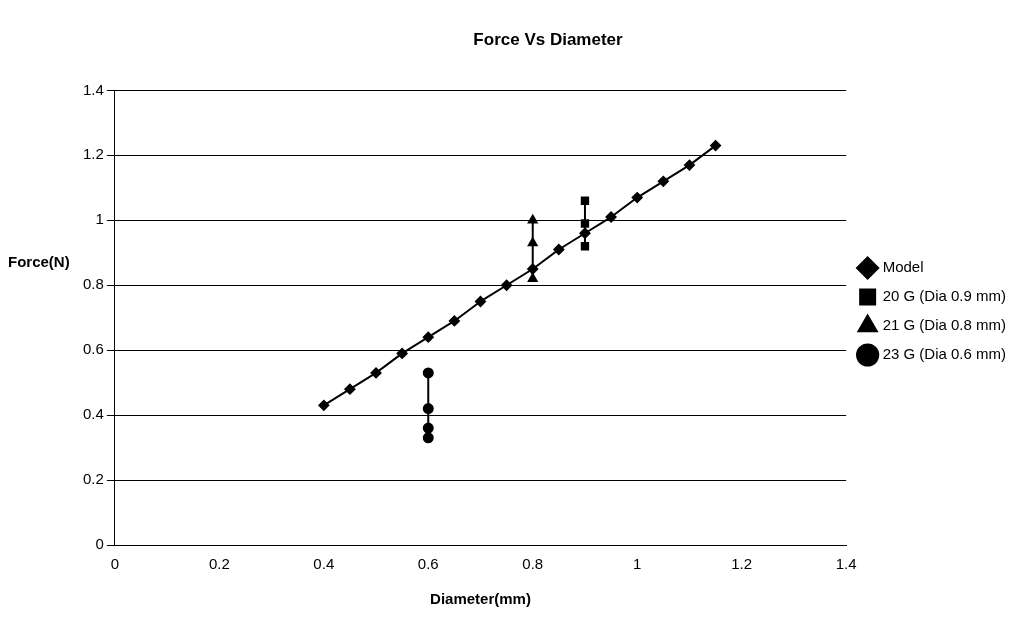  I want to click on legend-label: 20 G (Dia 0.9 mm), so click(944, 296).